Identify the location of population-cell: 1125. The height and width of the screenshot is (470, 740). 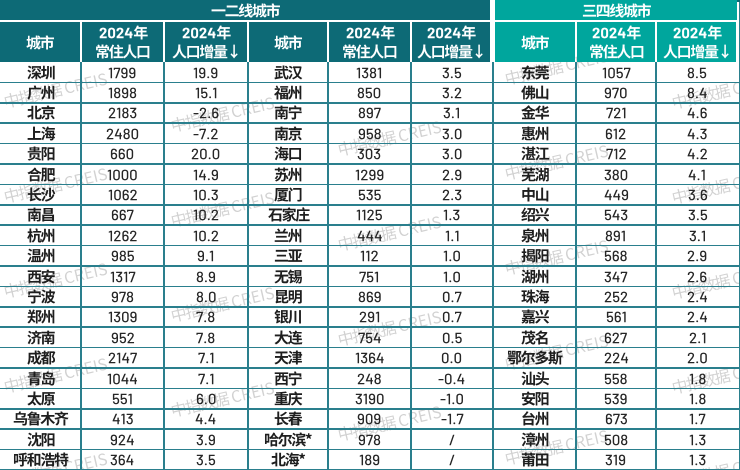
(369, 215).